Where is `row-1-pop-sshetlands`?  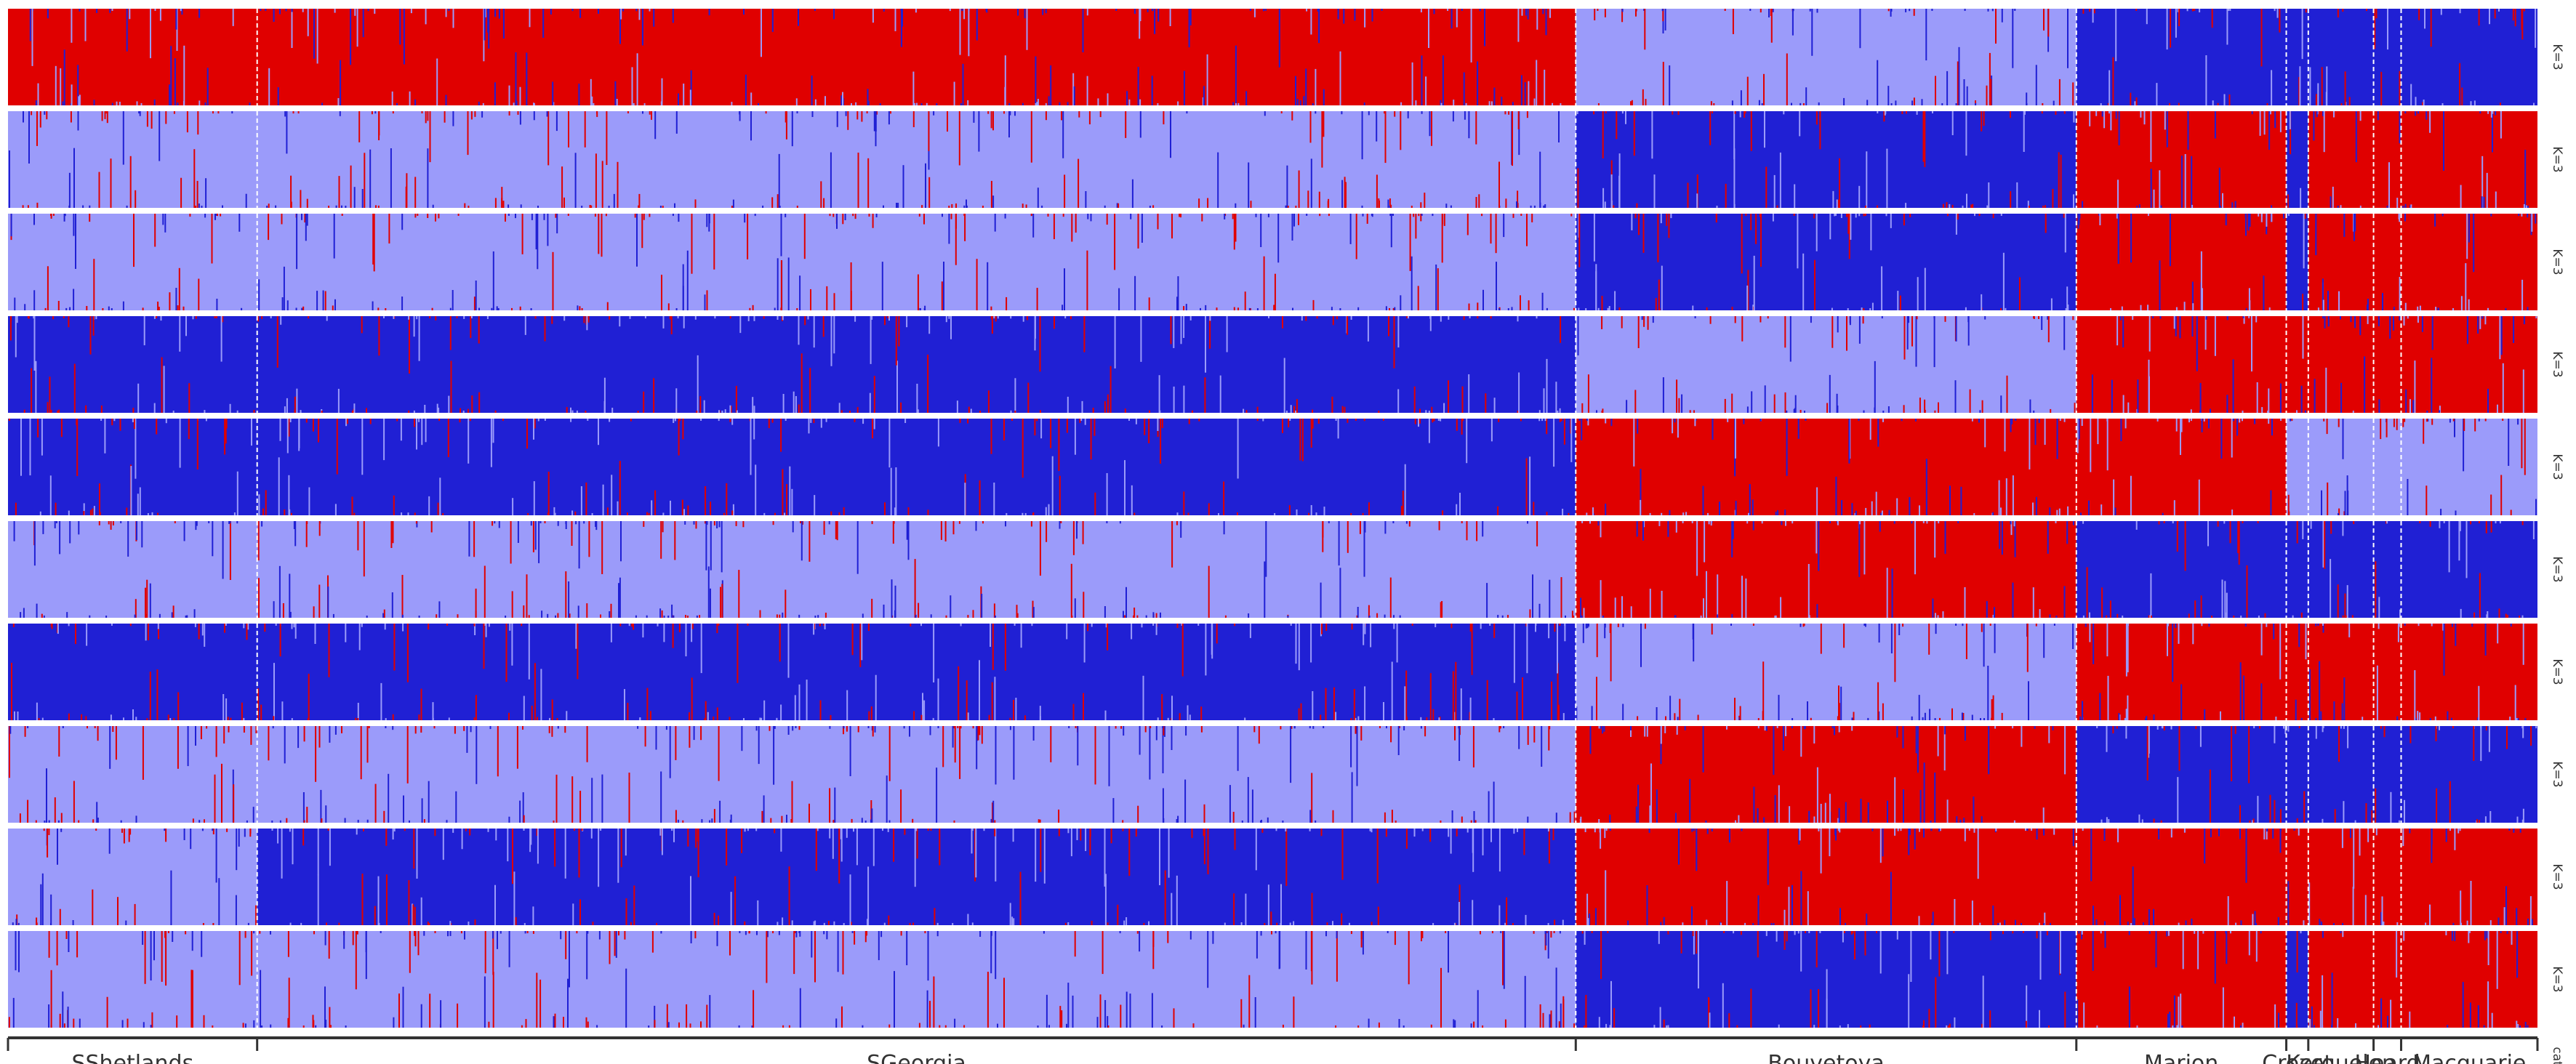
row-1-pop-sshetlands is located at coordinates (132, 57).